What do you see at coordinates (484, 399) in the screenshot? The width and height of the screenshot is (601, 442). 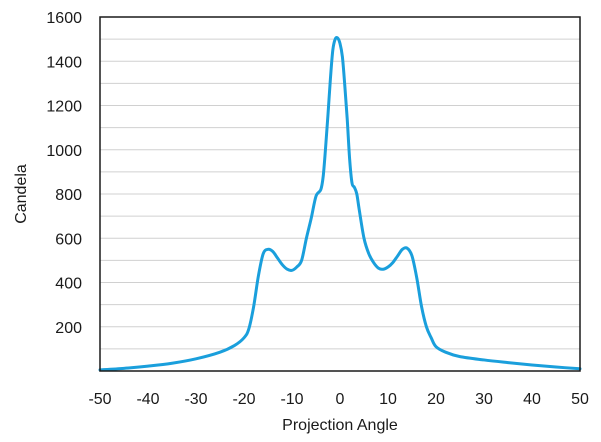 I see `x-tick-label: 30` at bounding box center [484, 399].